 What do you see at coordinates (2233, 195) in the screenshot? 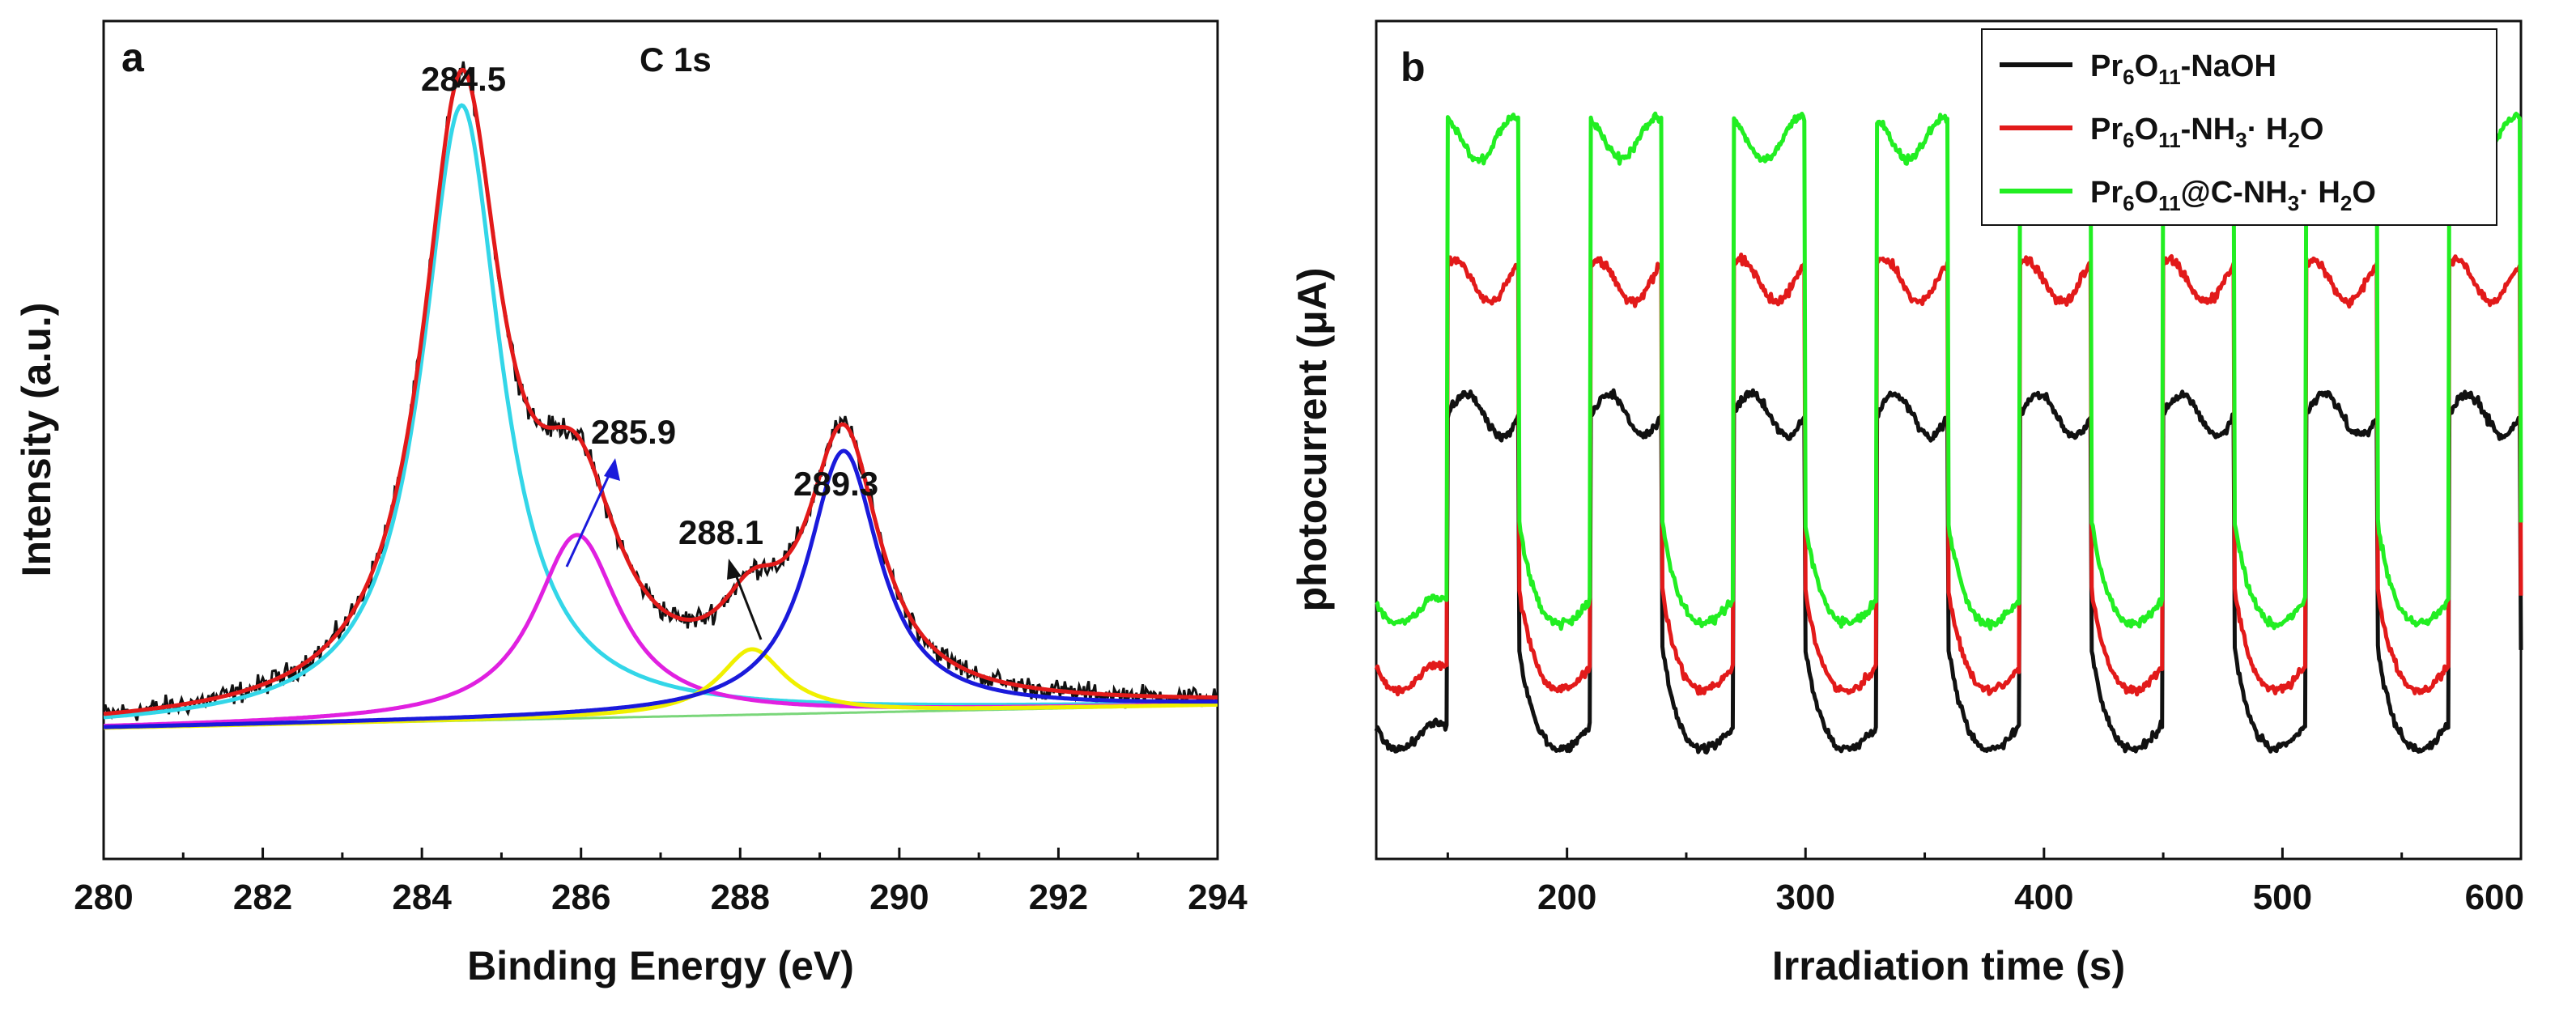
I see `legend-entry-c-nh3: Pr6O11@C-NH3· H2O` at bounding box center [2233, 195].